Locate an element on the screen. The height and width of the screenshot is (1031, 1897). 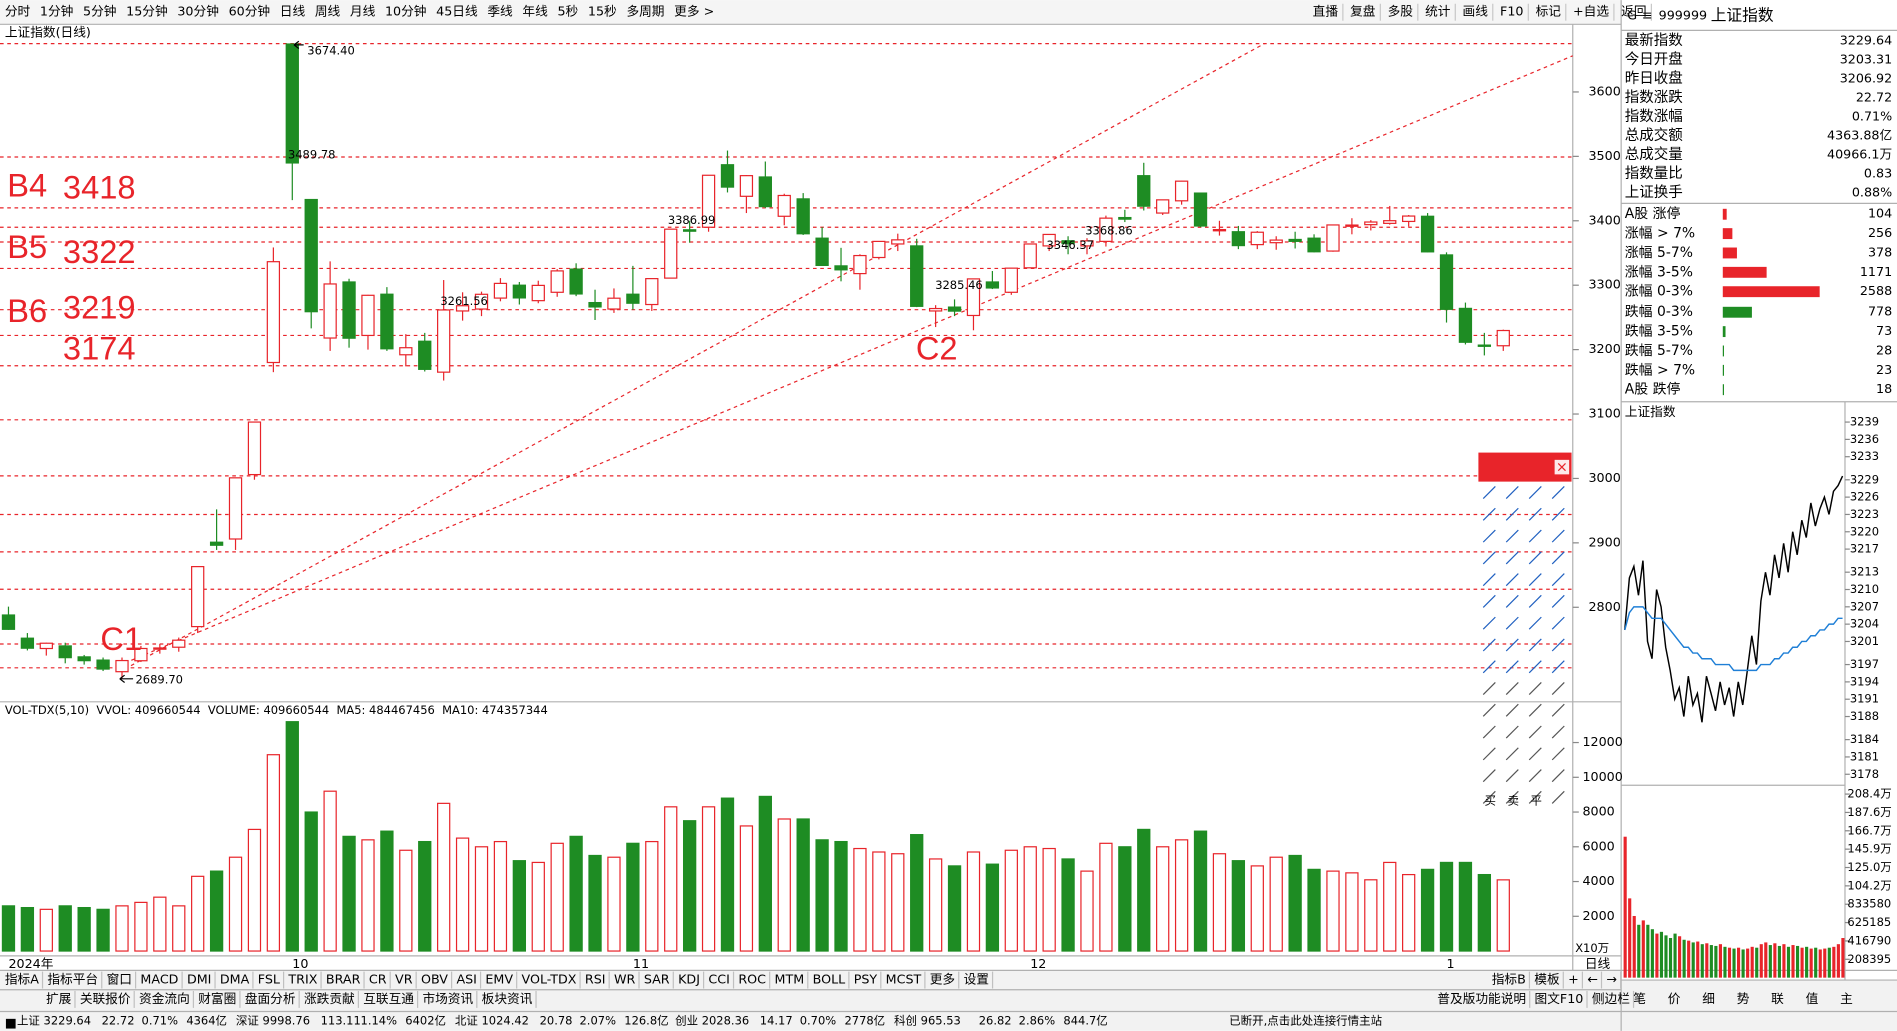
period-tab: 月线 is located at coordinates (363, 11).